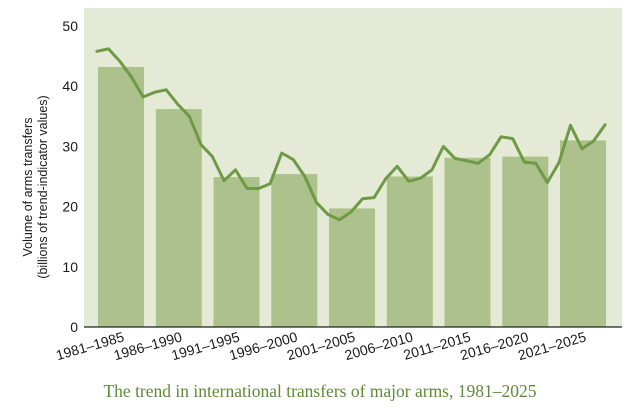  Describe the element at coordinates (70, 86) in the screenshot. I see `y-tick-label-40: 40` at that location.